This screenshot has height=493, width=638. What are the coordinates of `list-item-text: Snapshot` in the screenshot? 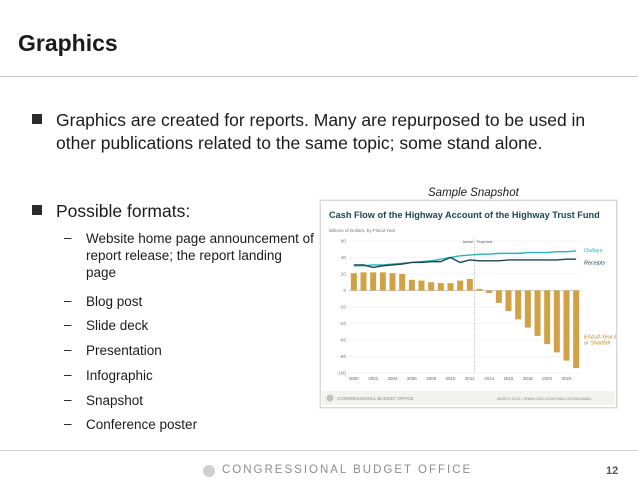 It's located at (115, 400).